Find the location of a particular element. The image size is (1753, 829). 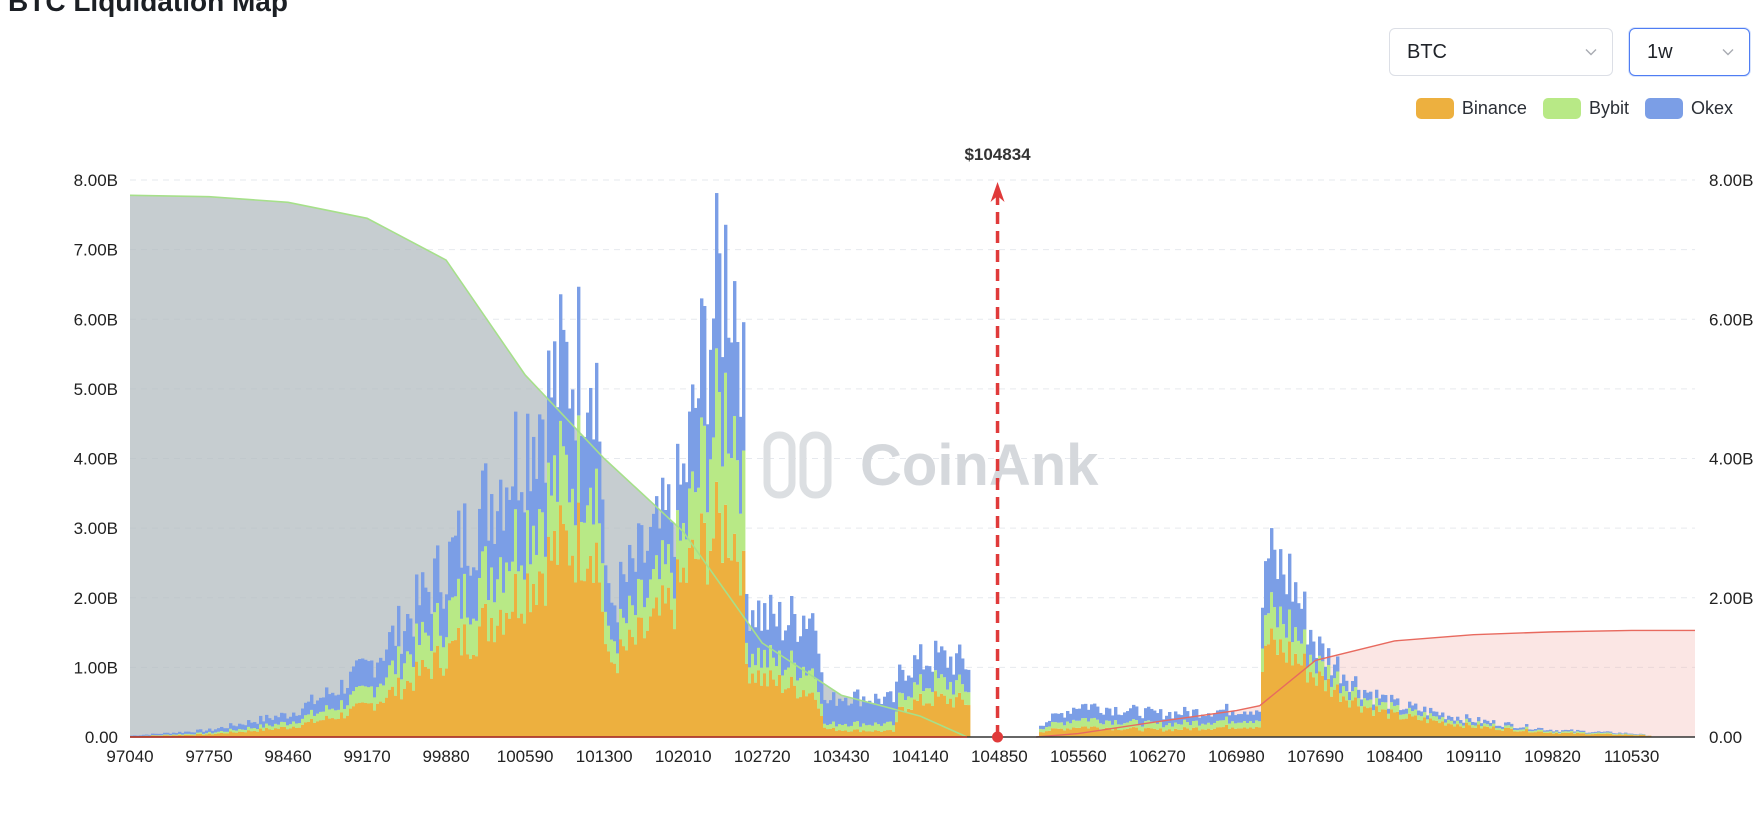

chart-legend: Binance Bybit Okex is located at coordinates (1574, 108).